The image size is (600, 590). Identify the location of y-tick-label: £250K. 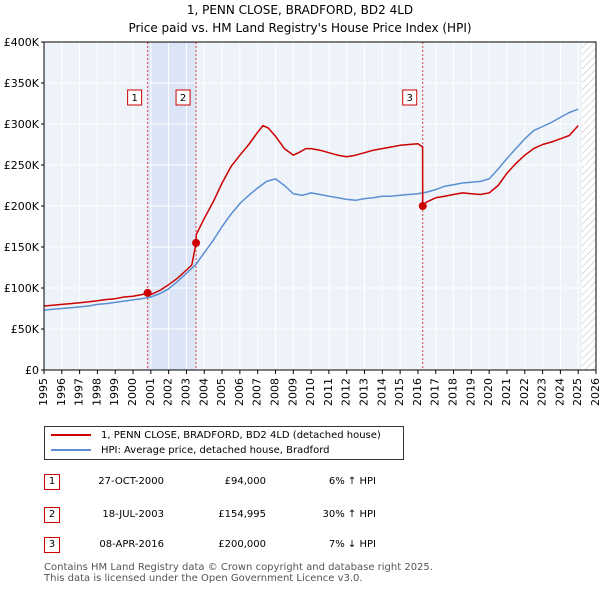
(22, 165).